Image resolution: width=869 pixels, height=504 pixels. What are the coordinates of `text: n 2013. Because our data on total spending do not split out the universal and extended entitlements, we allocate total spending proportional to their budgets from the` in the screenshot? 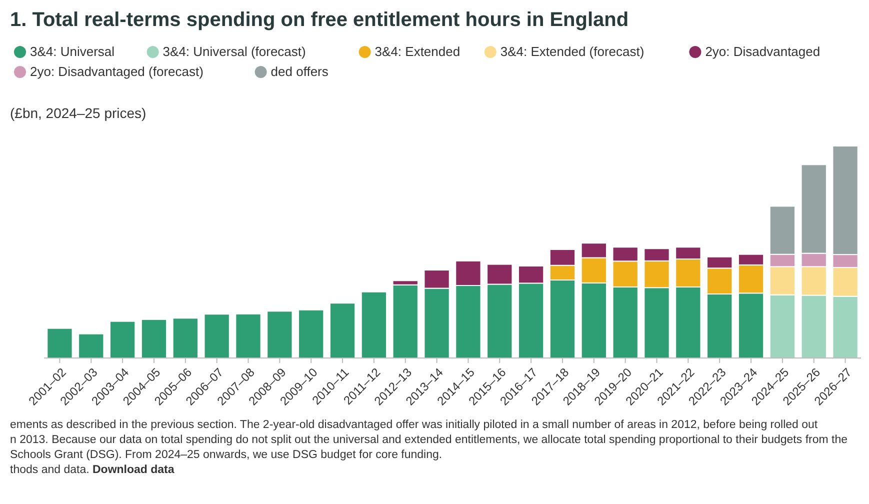 It's located at (429, 440).